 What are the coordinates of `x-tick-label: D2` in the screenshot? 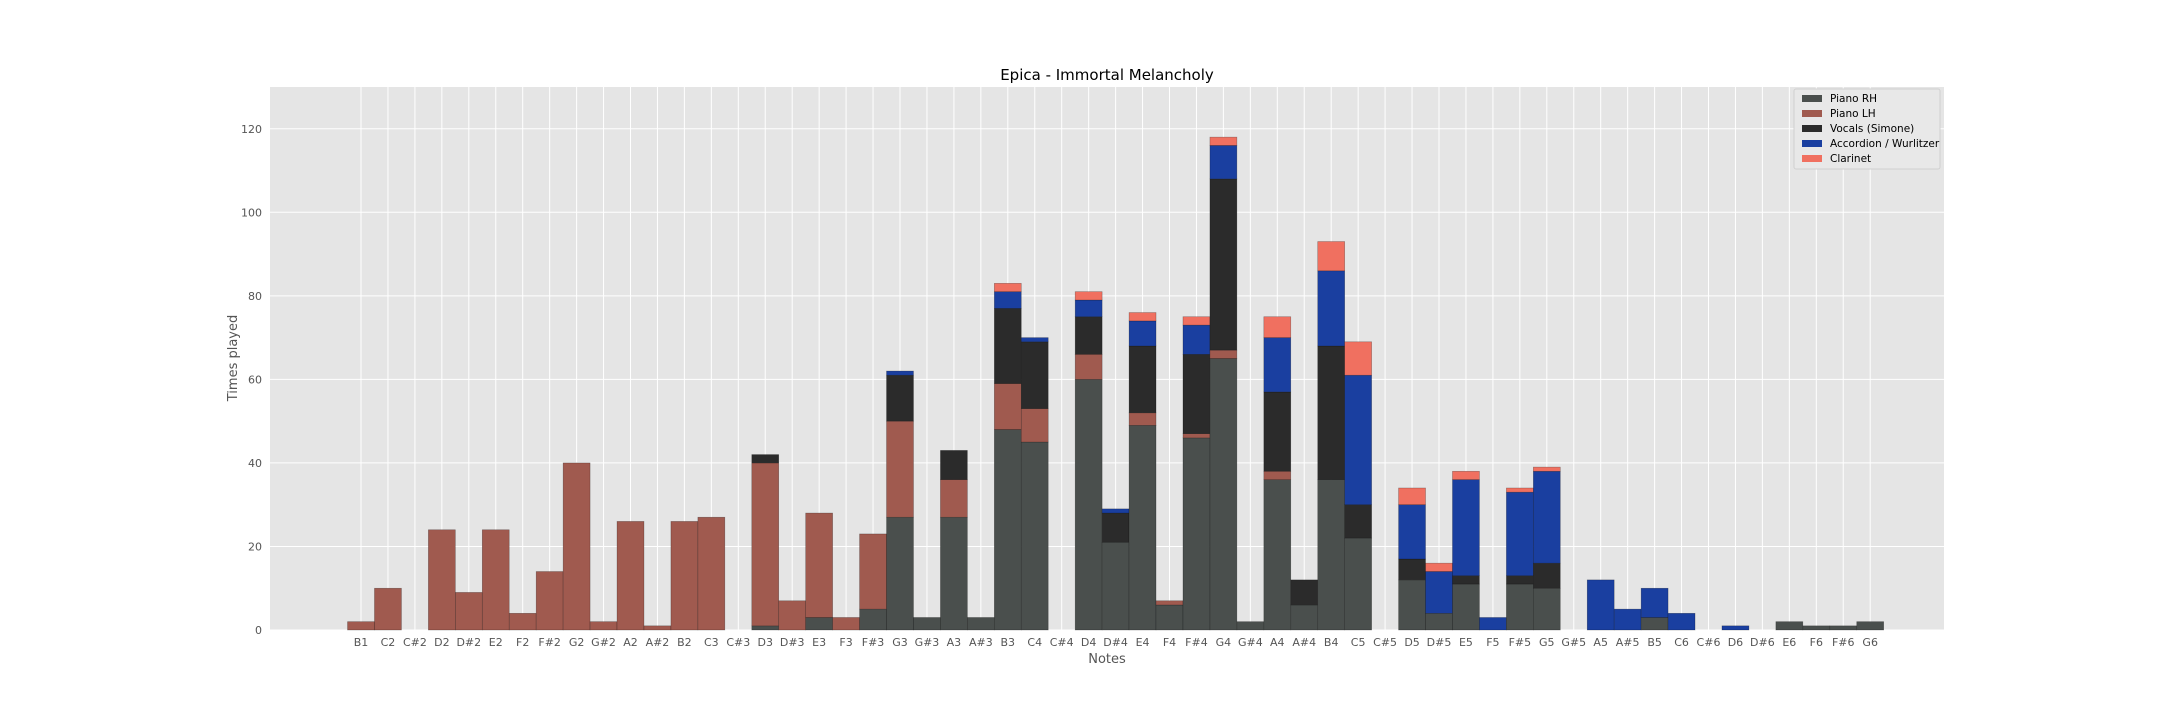 It's located at (441, 642).